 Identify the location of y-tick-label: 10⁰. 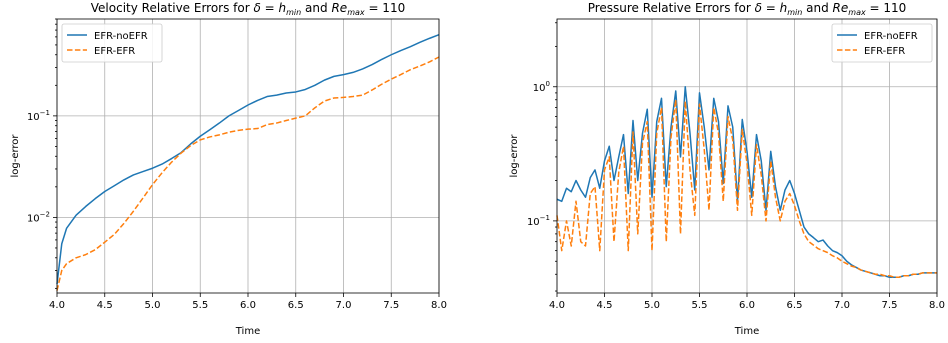
(541, 87).